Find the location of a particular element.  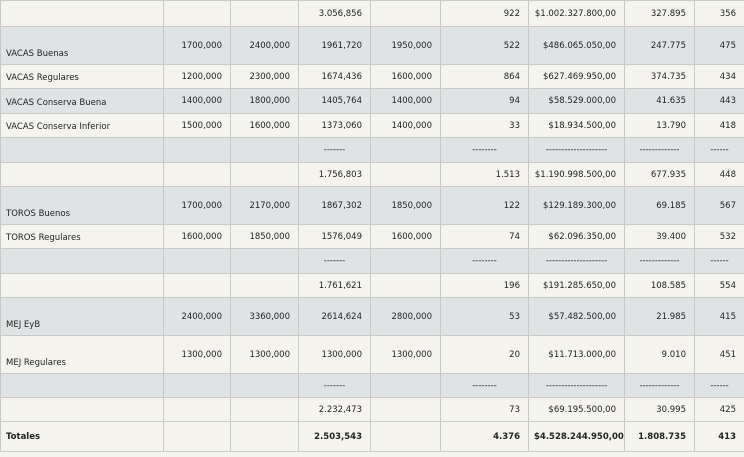

table-cell: 4.376 is located at coordinates (484, 436).